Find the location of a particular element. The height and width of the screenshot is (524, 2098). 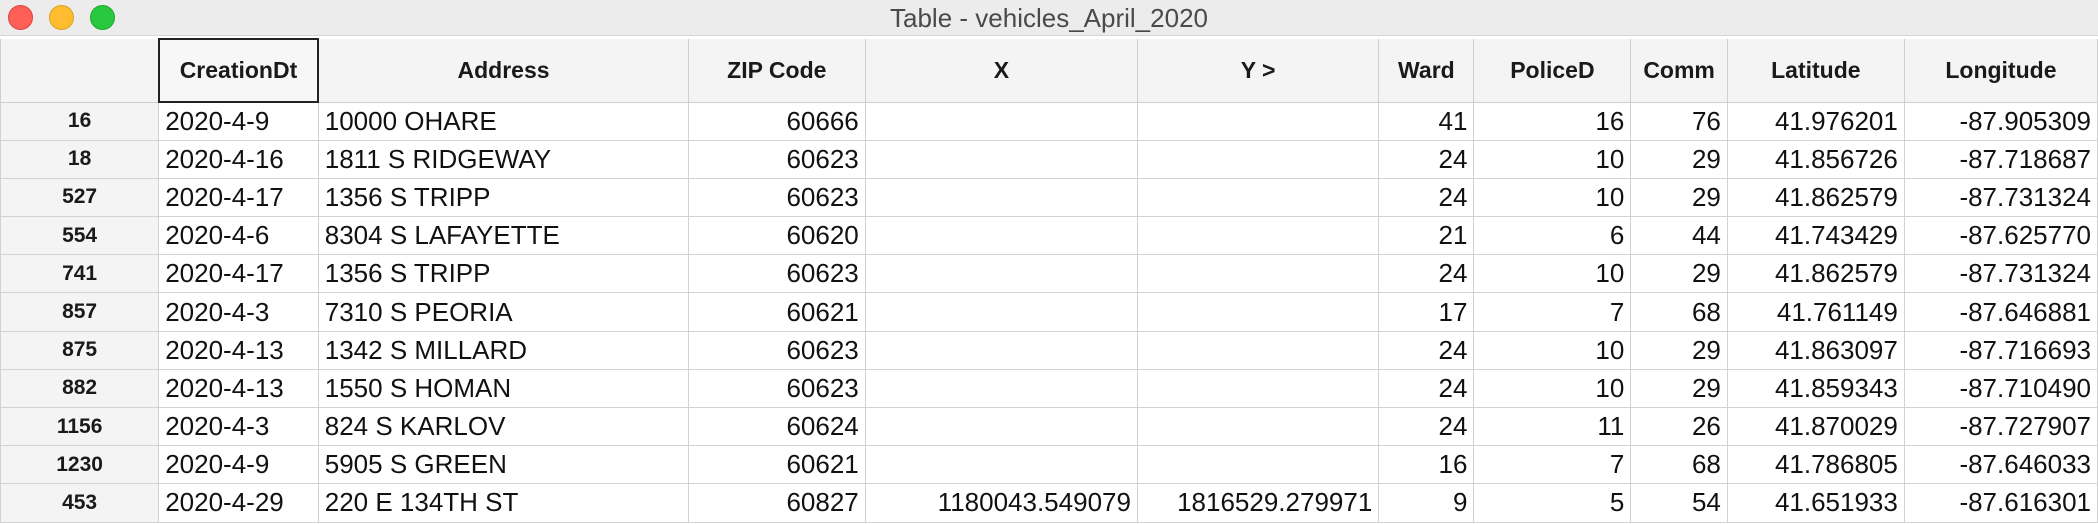

cell-zip-code: 60666 is located at coordinates (776, 121).